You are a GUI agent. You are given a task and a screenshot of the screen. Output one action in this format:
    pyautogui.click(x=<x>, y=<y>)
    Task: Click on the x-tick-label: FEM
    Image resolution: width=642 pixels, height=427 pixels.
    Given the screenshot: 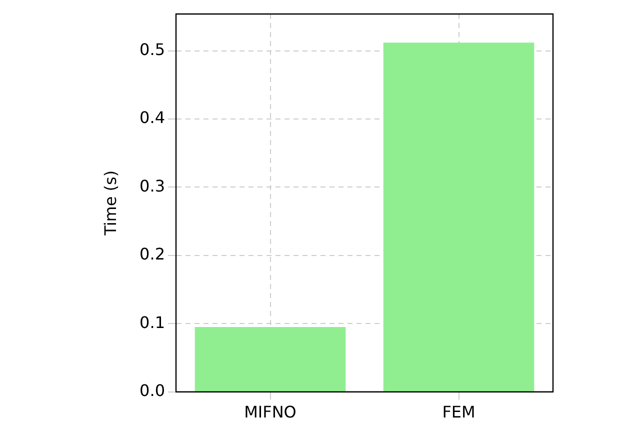 What is the action you would take?
    pyautogui.click(x=459, y=412)
    